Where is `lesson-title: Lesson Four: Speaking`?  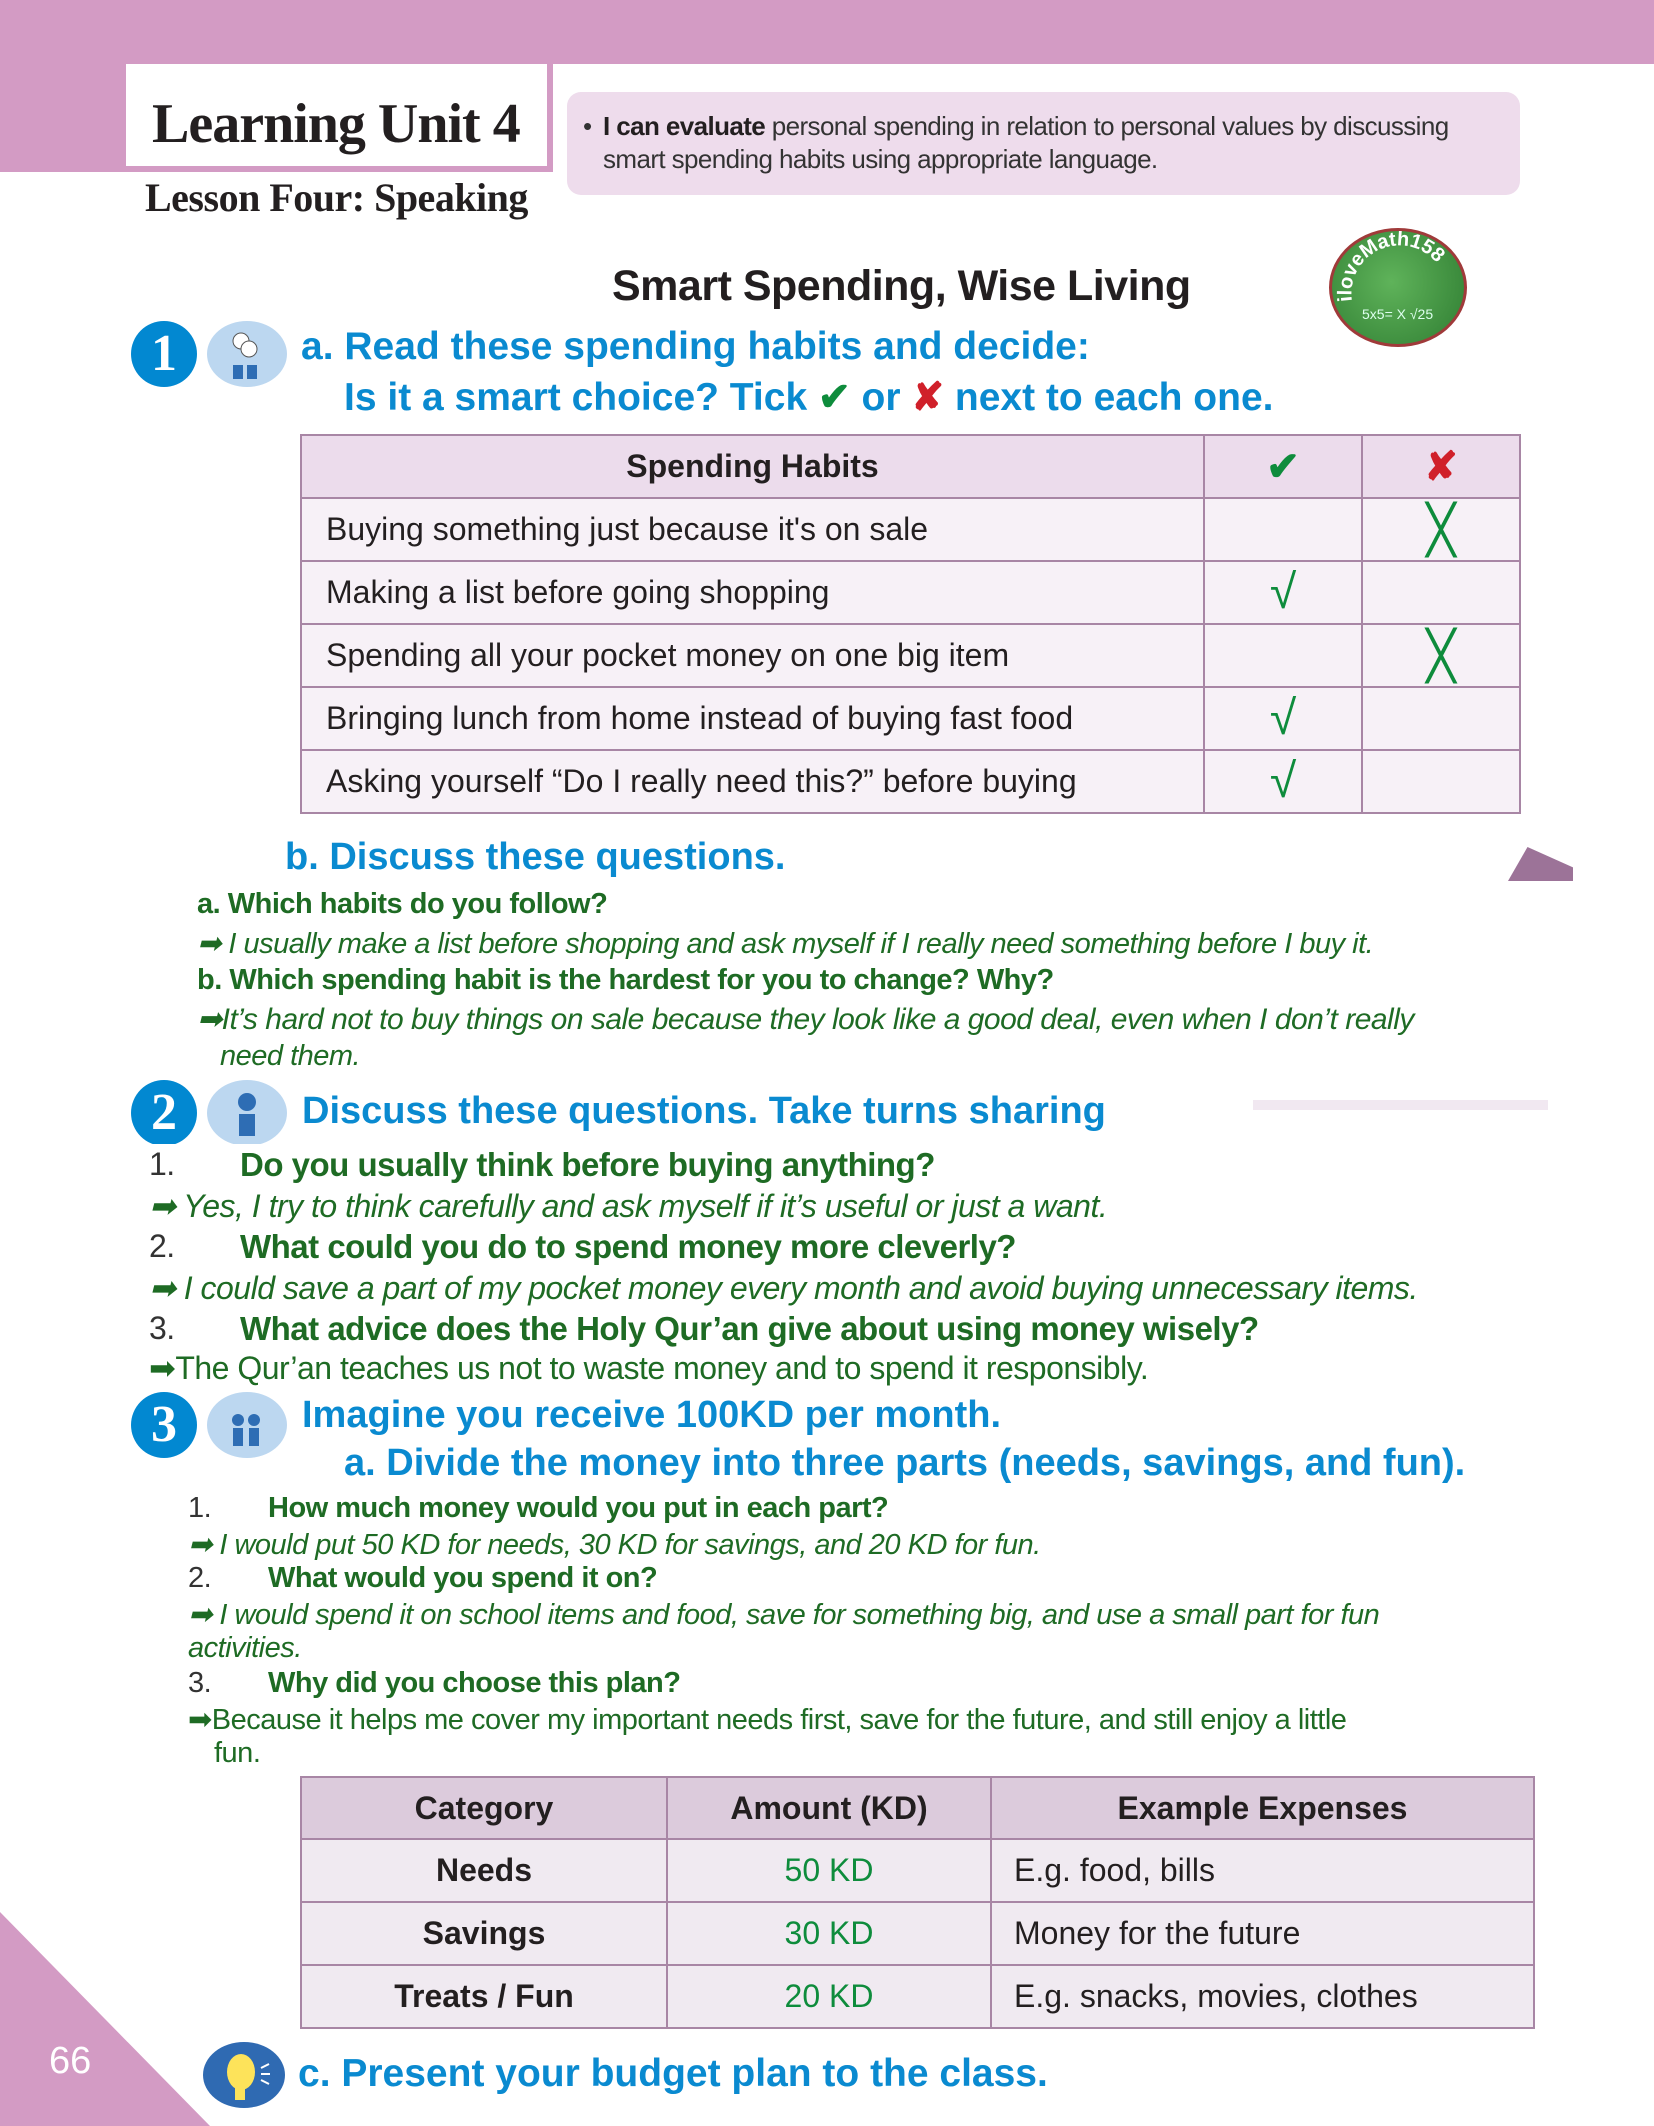
lesson-title: Lesson Four: Speaking is located at coordinates (336, 197).